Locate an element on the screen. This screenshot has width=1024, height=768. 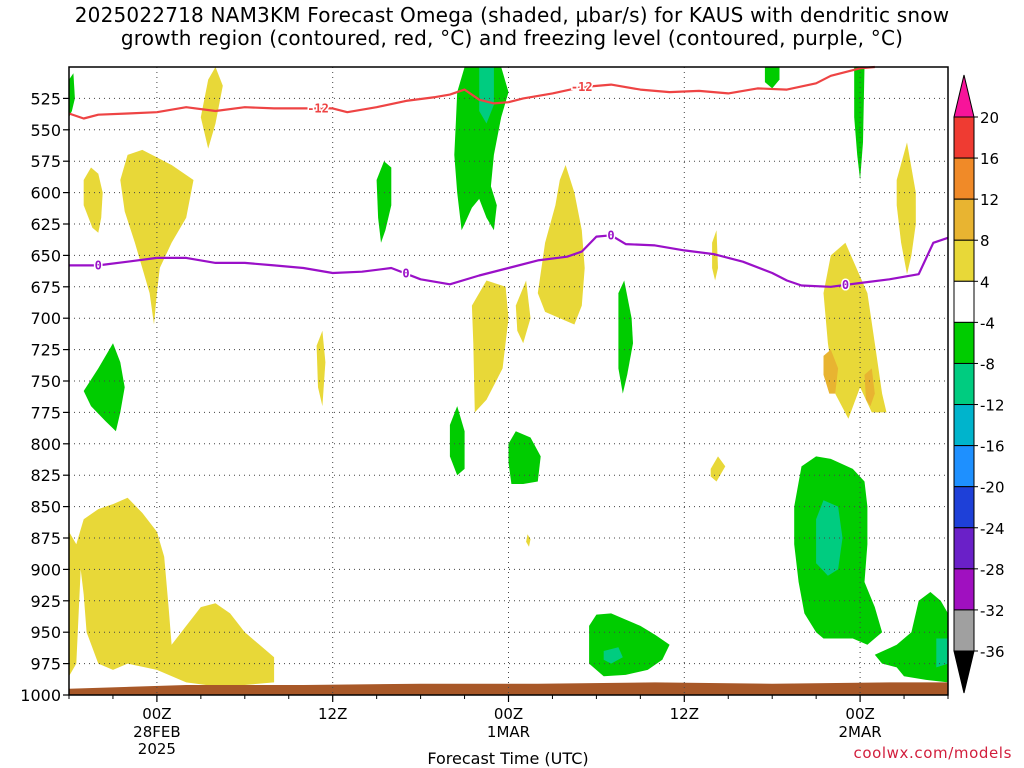
colorbar-label-13: -36 is located at coordinates (992, 652).